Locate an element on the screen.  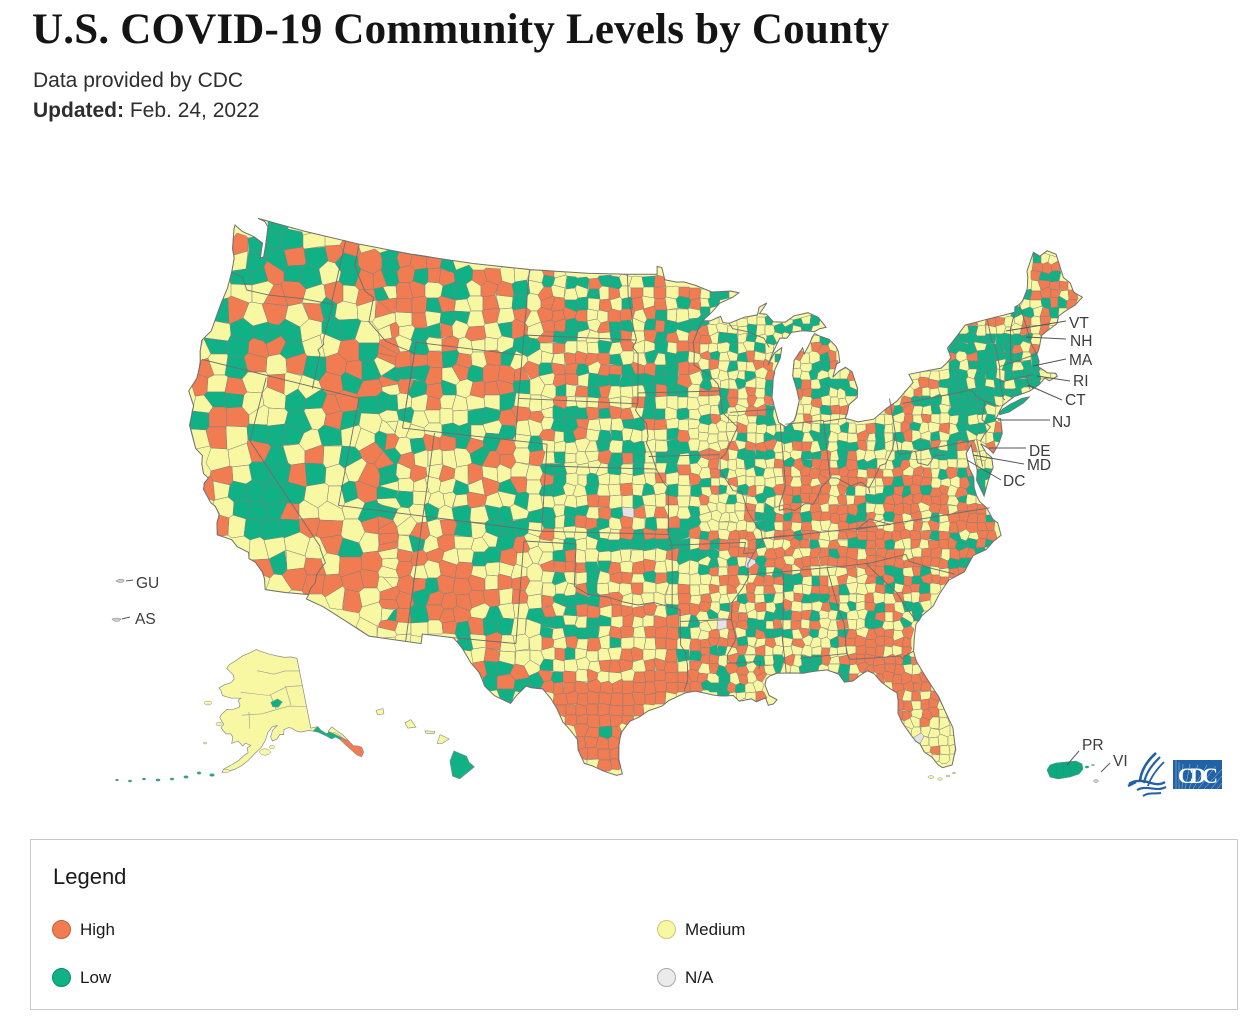
svg-text: PR is located at coordinates (1093, 745).